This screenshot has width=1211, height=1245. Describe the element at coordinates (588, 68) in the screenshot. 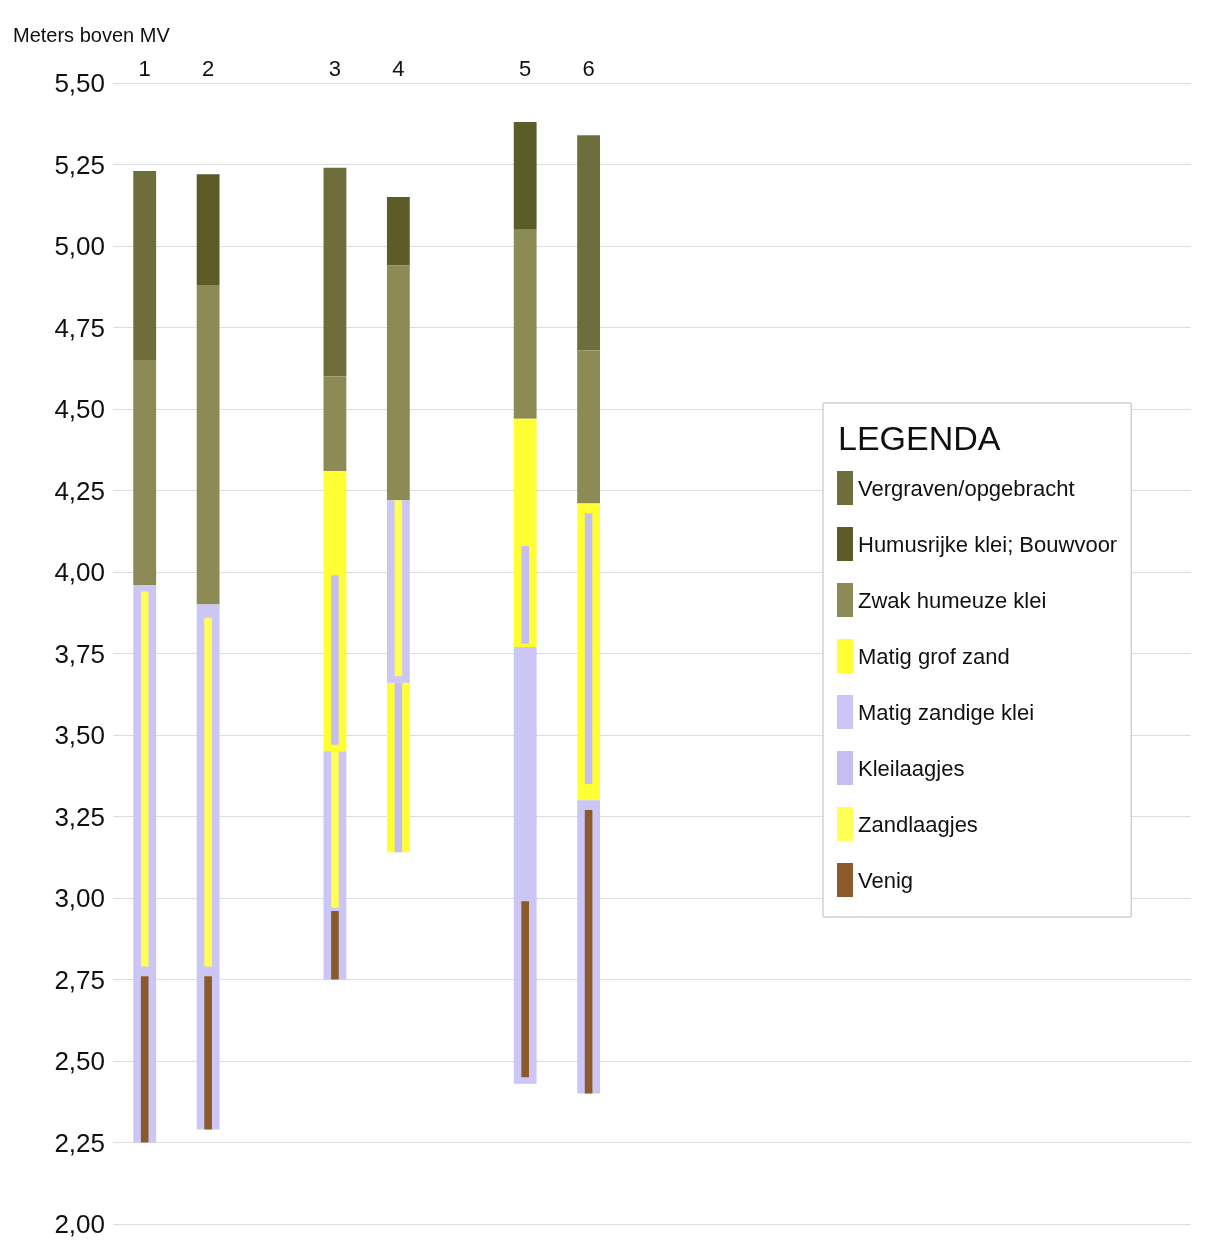

I see `x-tick-label: 6` at that location.